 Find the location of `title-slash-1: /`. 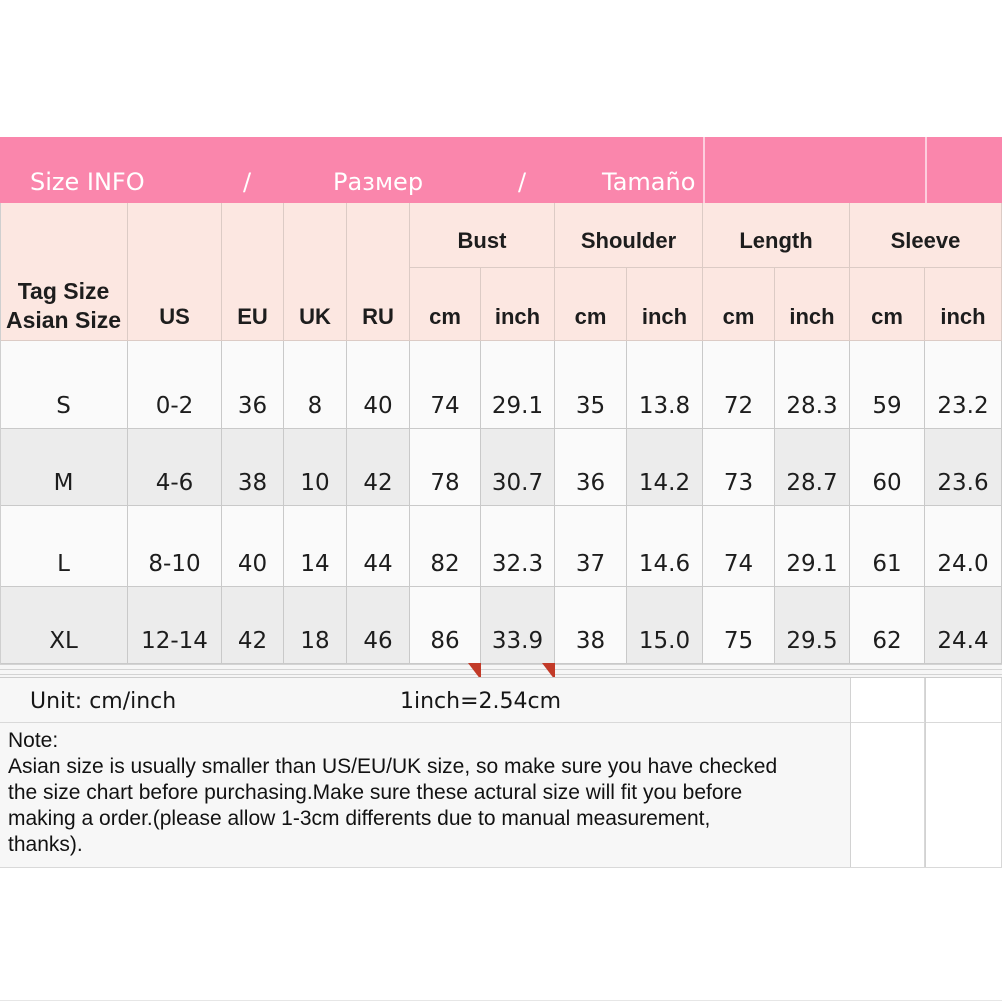

title-slash-1: / is located at coordinates (247, 182).